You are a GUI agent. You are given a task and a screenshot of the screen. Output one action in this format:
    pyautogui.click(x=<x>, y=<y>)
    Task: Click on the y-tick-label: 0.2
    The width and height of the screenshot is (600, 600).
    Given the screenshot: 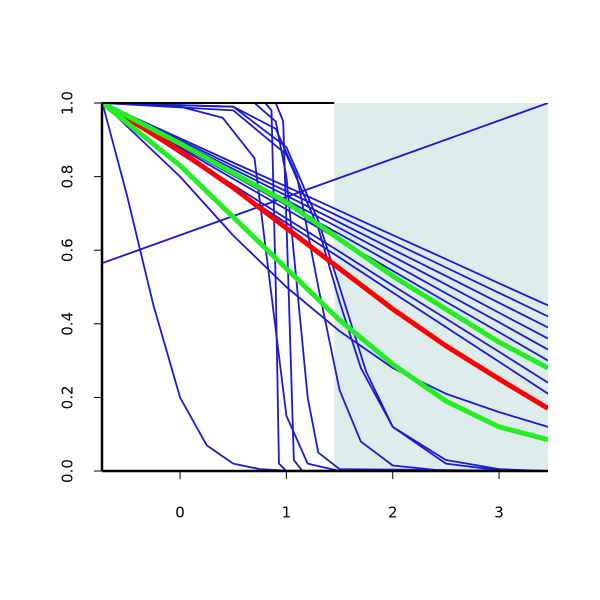 What is the action you would take?
    pyautogui.click(x=68, y=397)
    